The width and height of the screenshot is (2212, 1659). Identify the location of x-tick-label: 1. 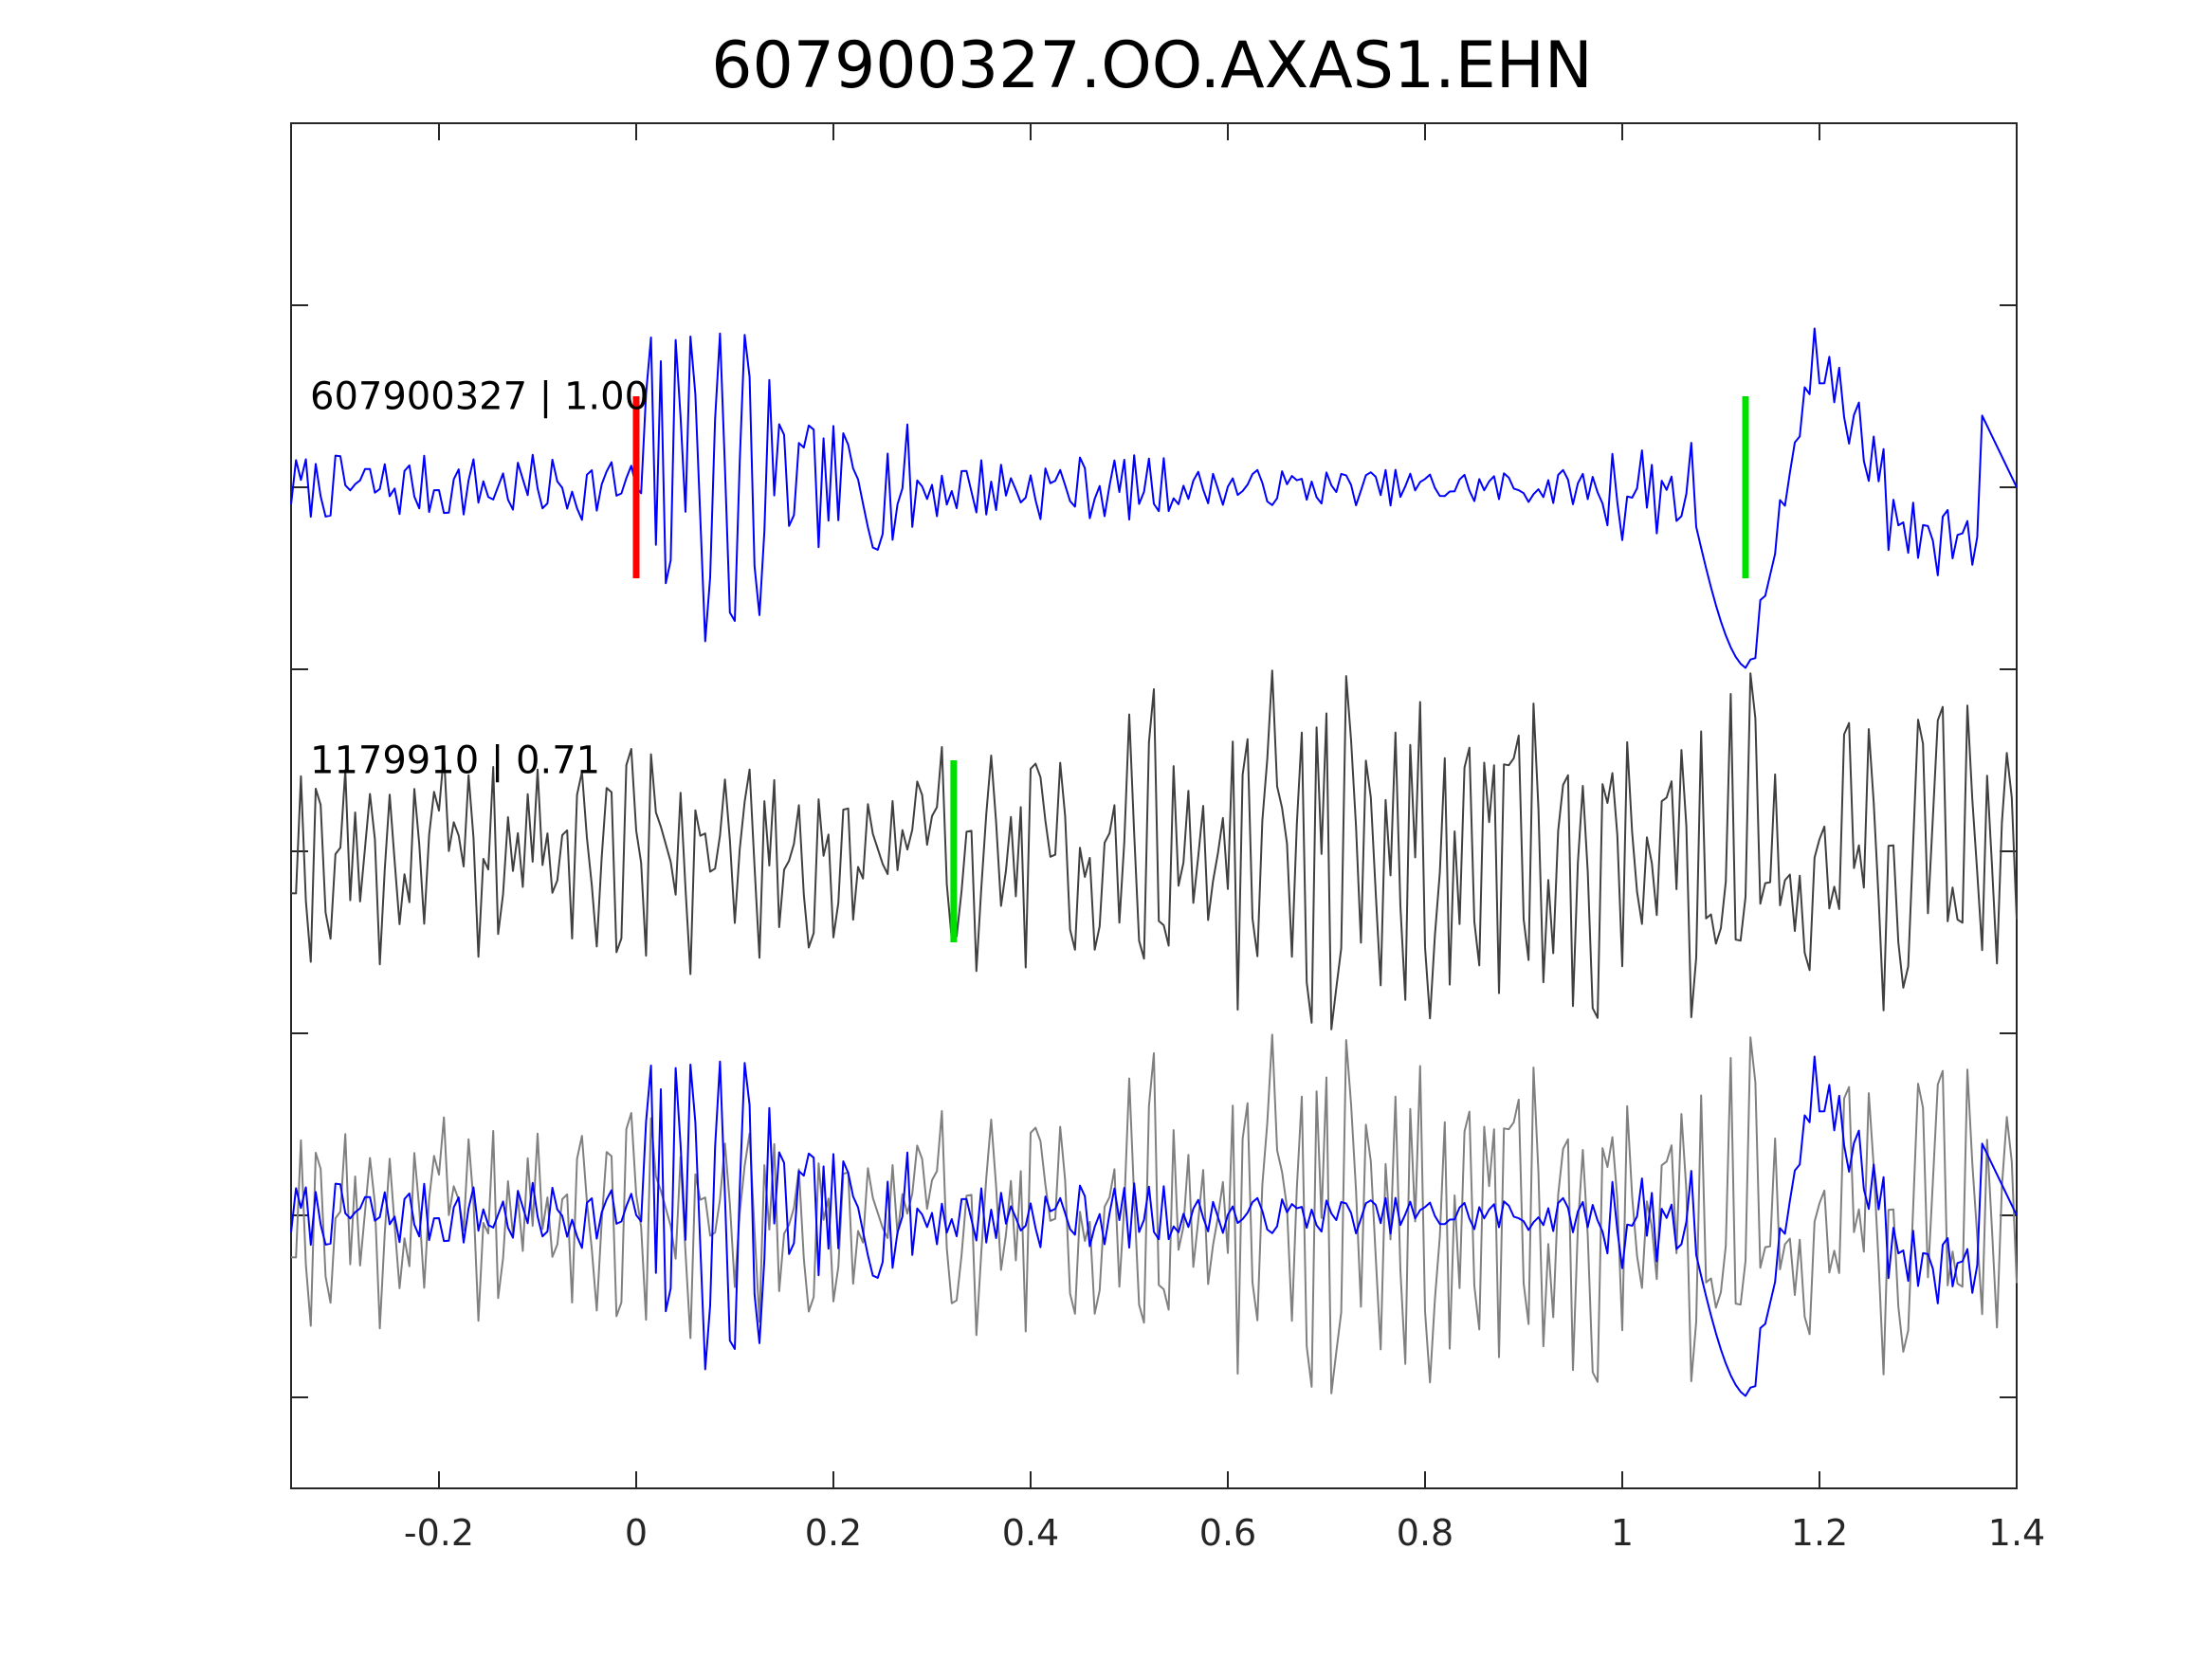
(1622, 1533).